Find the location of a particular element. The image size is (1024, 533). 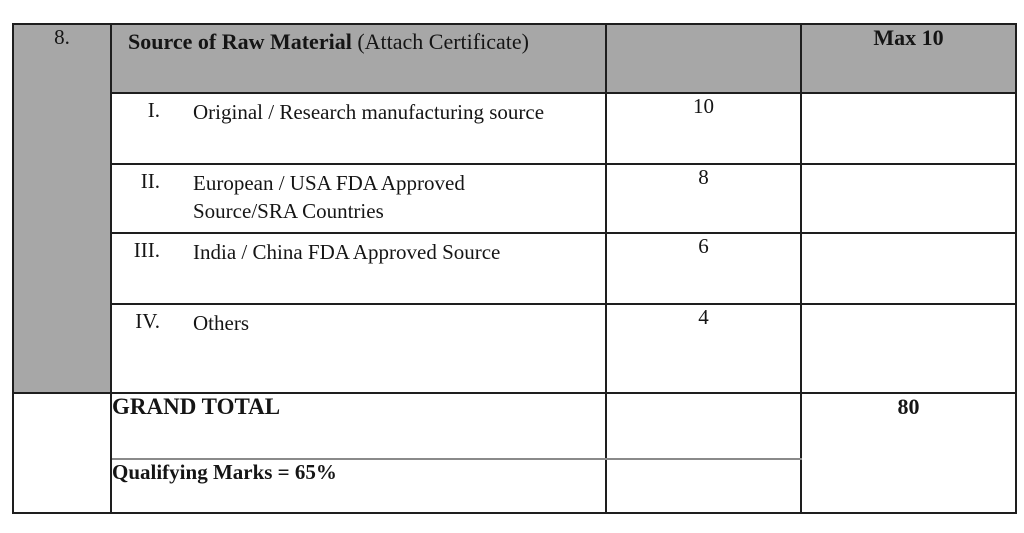

qualifying-marks-row: Qualifying Marks = 65% is located at coordinates (514, 486).